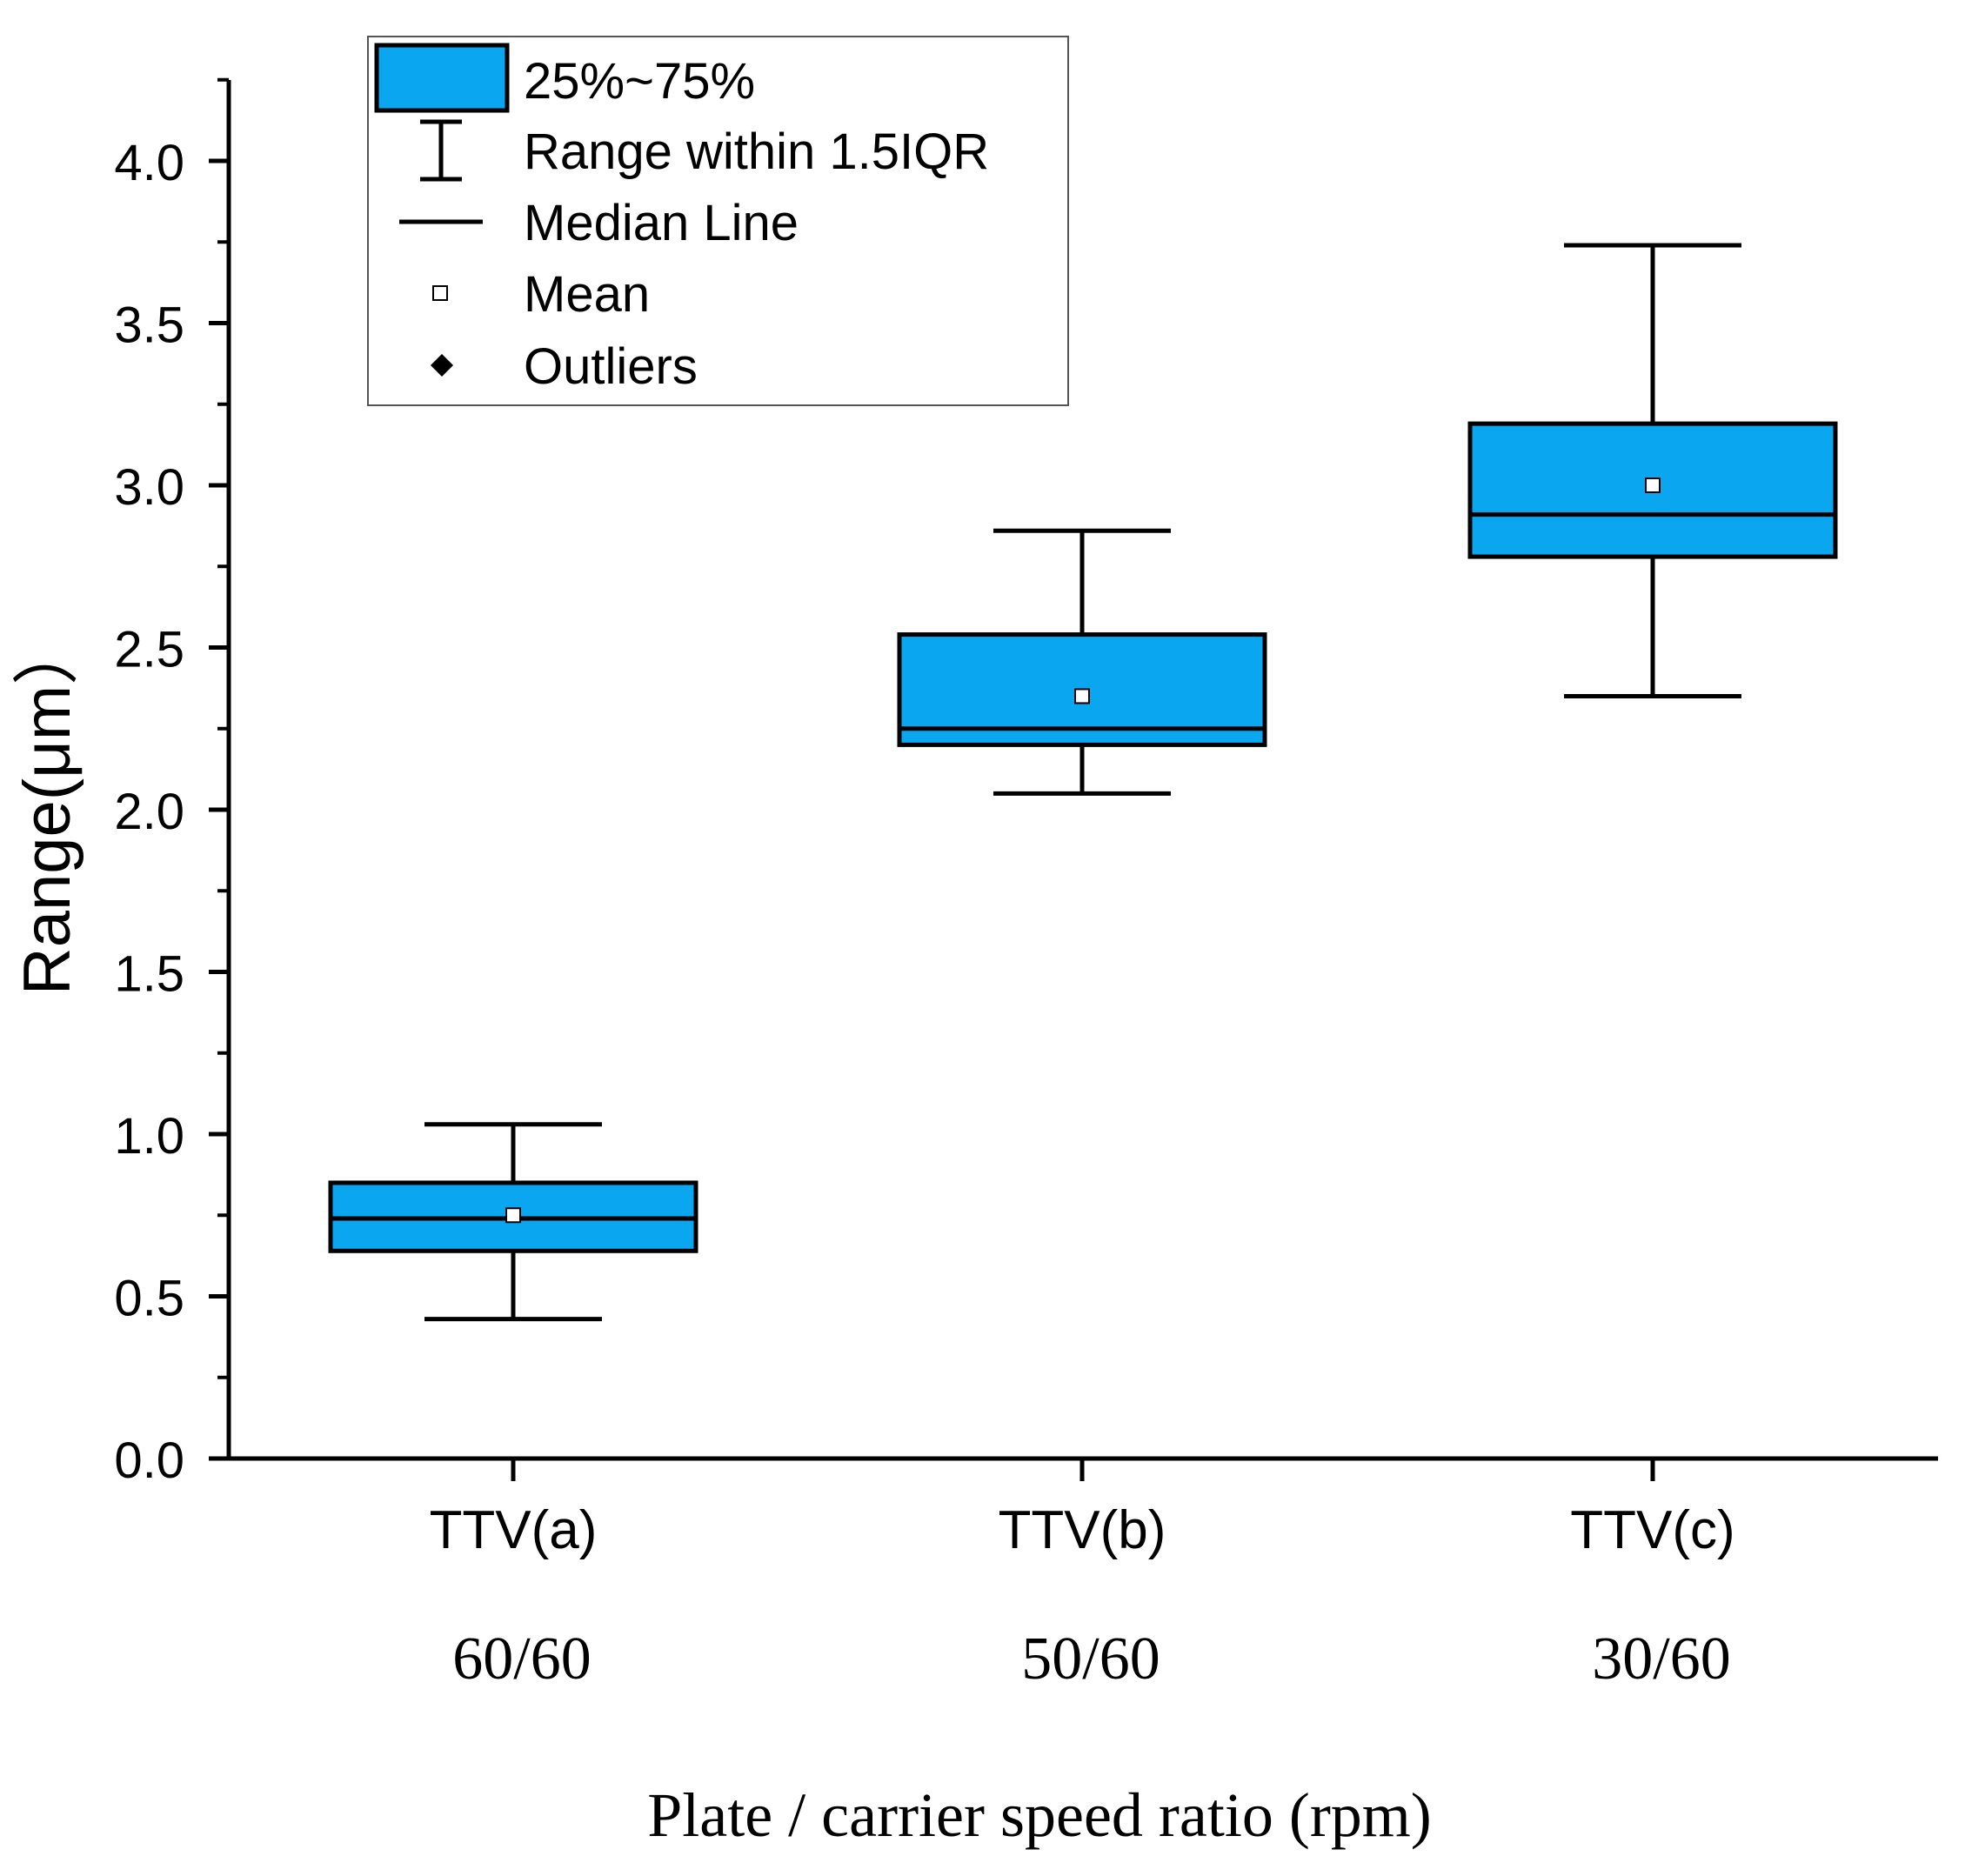 Image resolution: width=1965 pixels, height=1876 pixels. What do you see at coordinates (441, 150) in the screenshot?
I see `legend-whisker-symbol` at bounding box center [441, 150].